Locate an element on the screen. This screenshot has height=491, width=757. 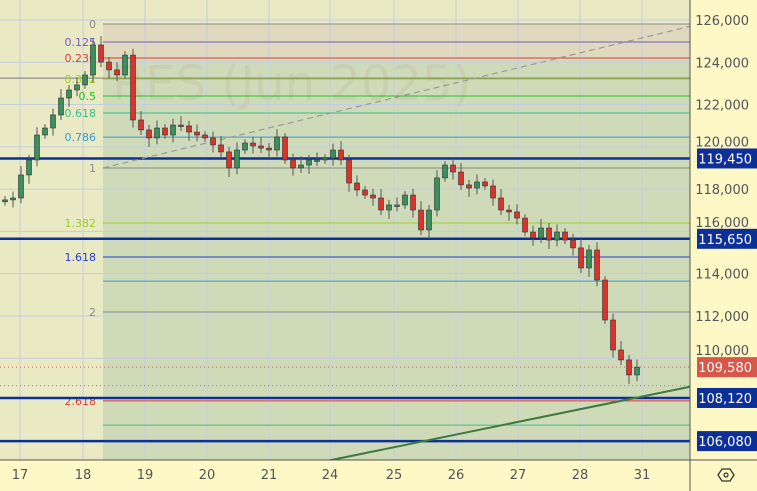
fib-level-label: 0.236 is located at coordinates (81, 58).